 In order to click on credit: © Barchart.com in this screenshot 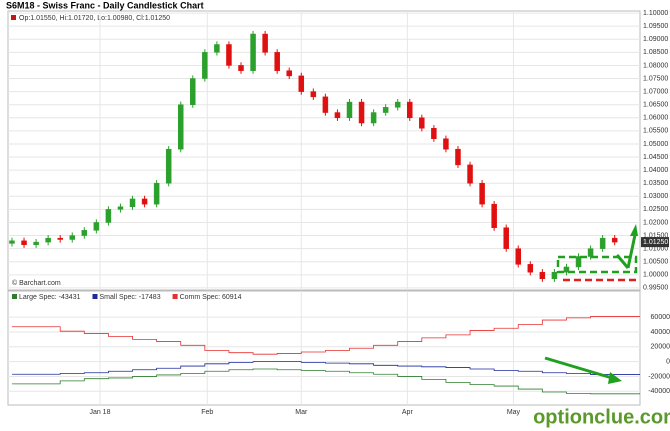, I will do `click(36, 283)`.